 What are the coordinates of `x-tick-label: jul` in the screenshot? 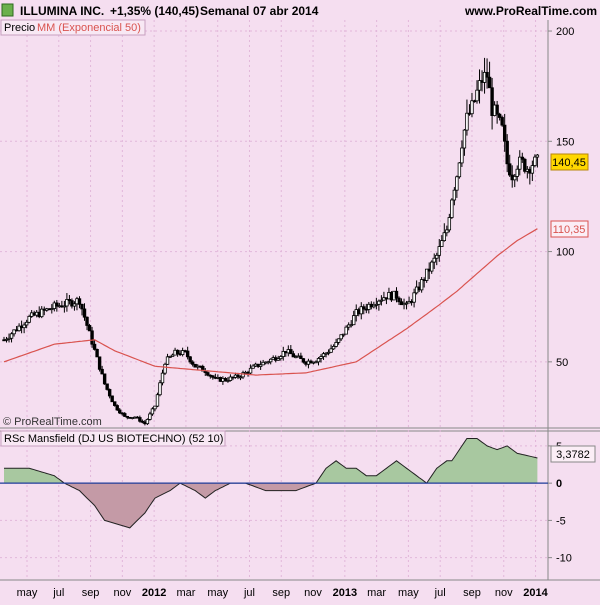 It's located at (249, 593).